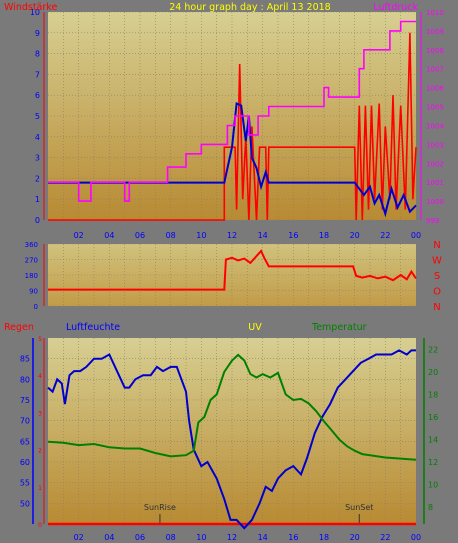 The height and width of the screenshot is (543, 458). What do you see at coordinates (435, 202) in the screenshot?
I see `panel-1-right-tick-1000: 1000` at bounding box center [435, 202].